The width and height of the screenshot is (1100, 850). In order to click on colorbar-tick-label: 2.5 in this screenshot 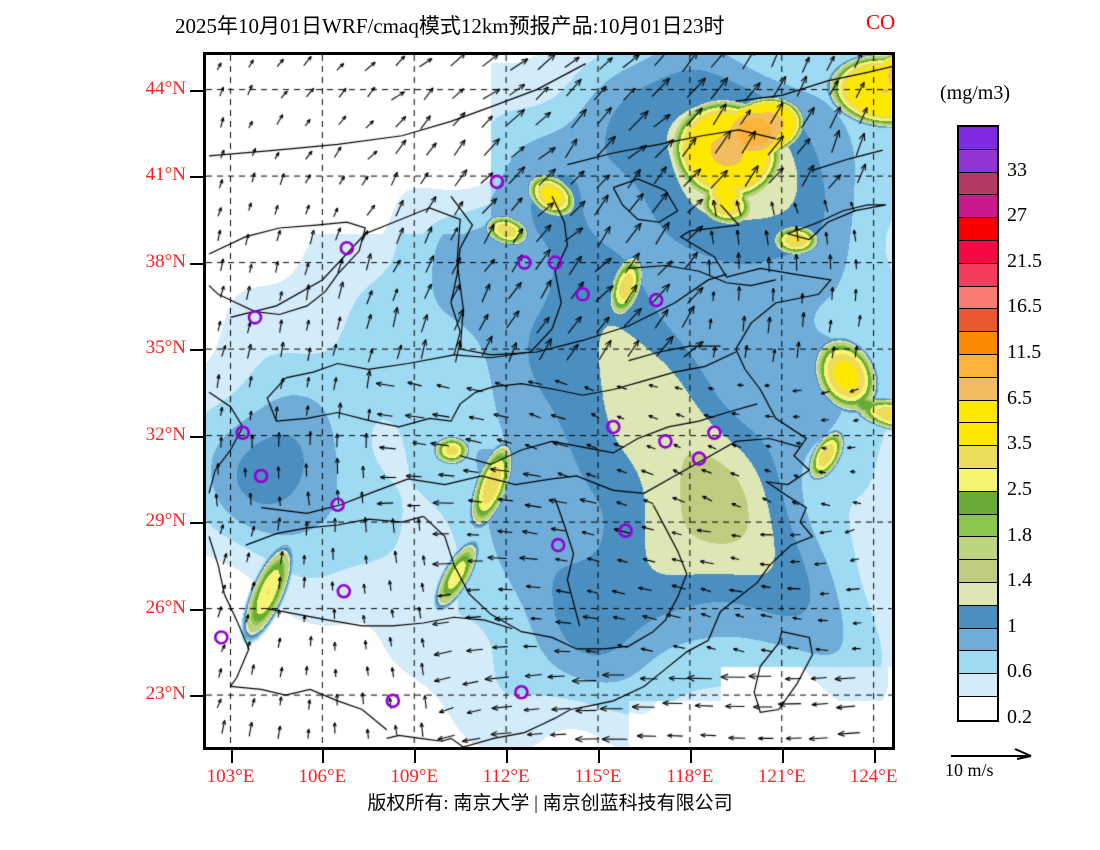, I will do `click(1019, 488)`.